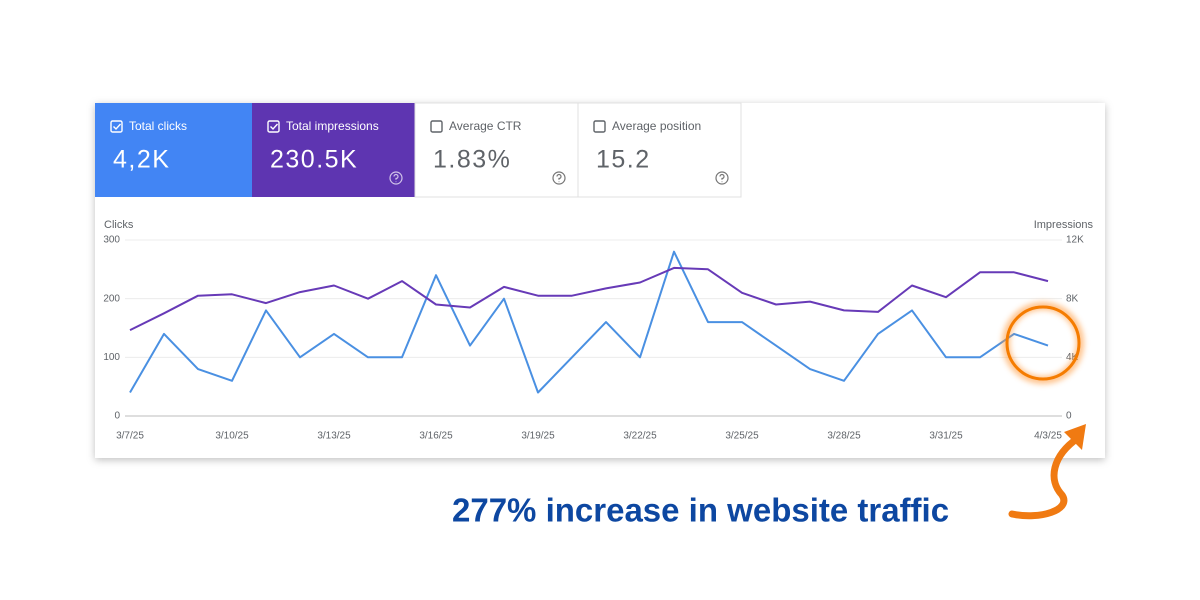 This screenshot has width=1200, height=600. What do you see at coordinates (472, 160) in the screenshot?
I see `metric-value: 1.83%` at bounding box center [472, 160].